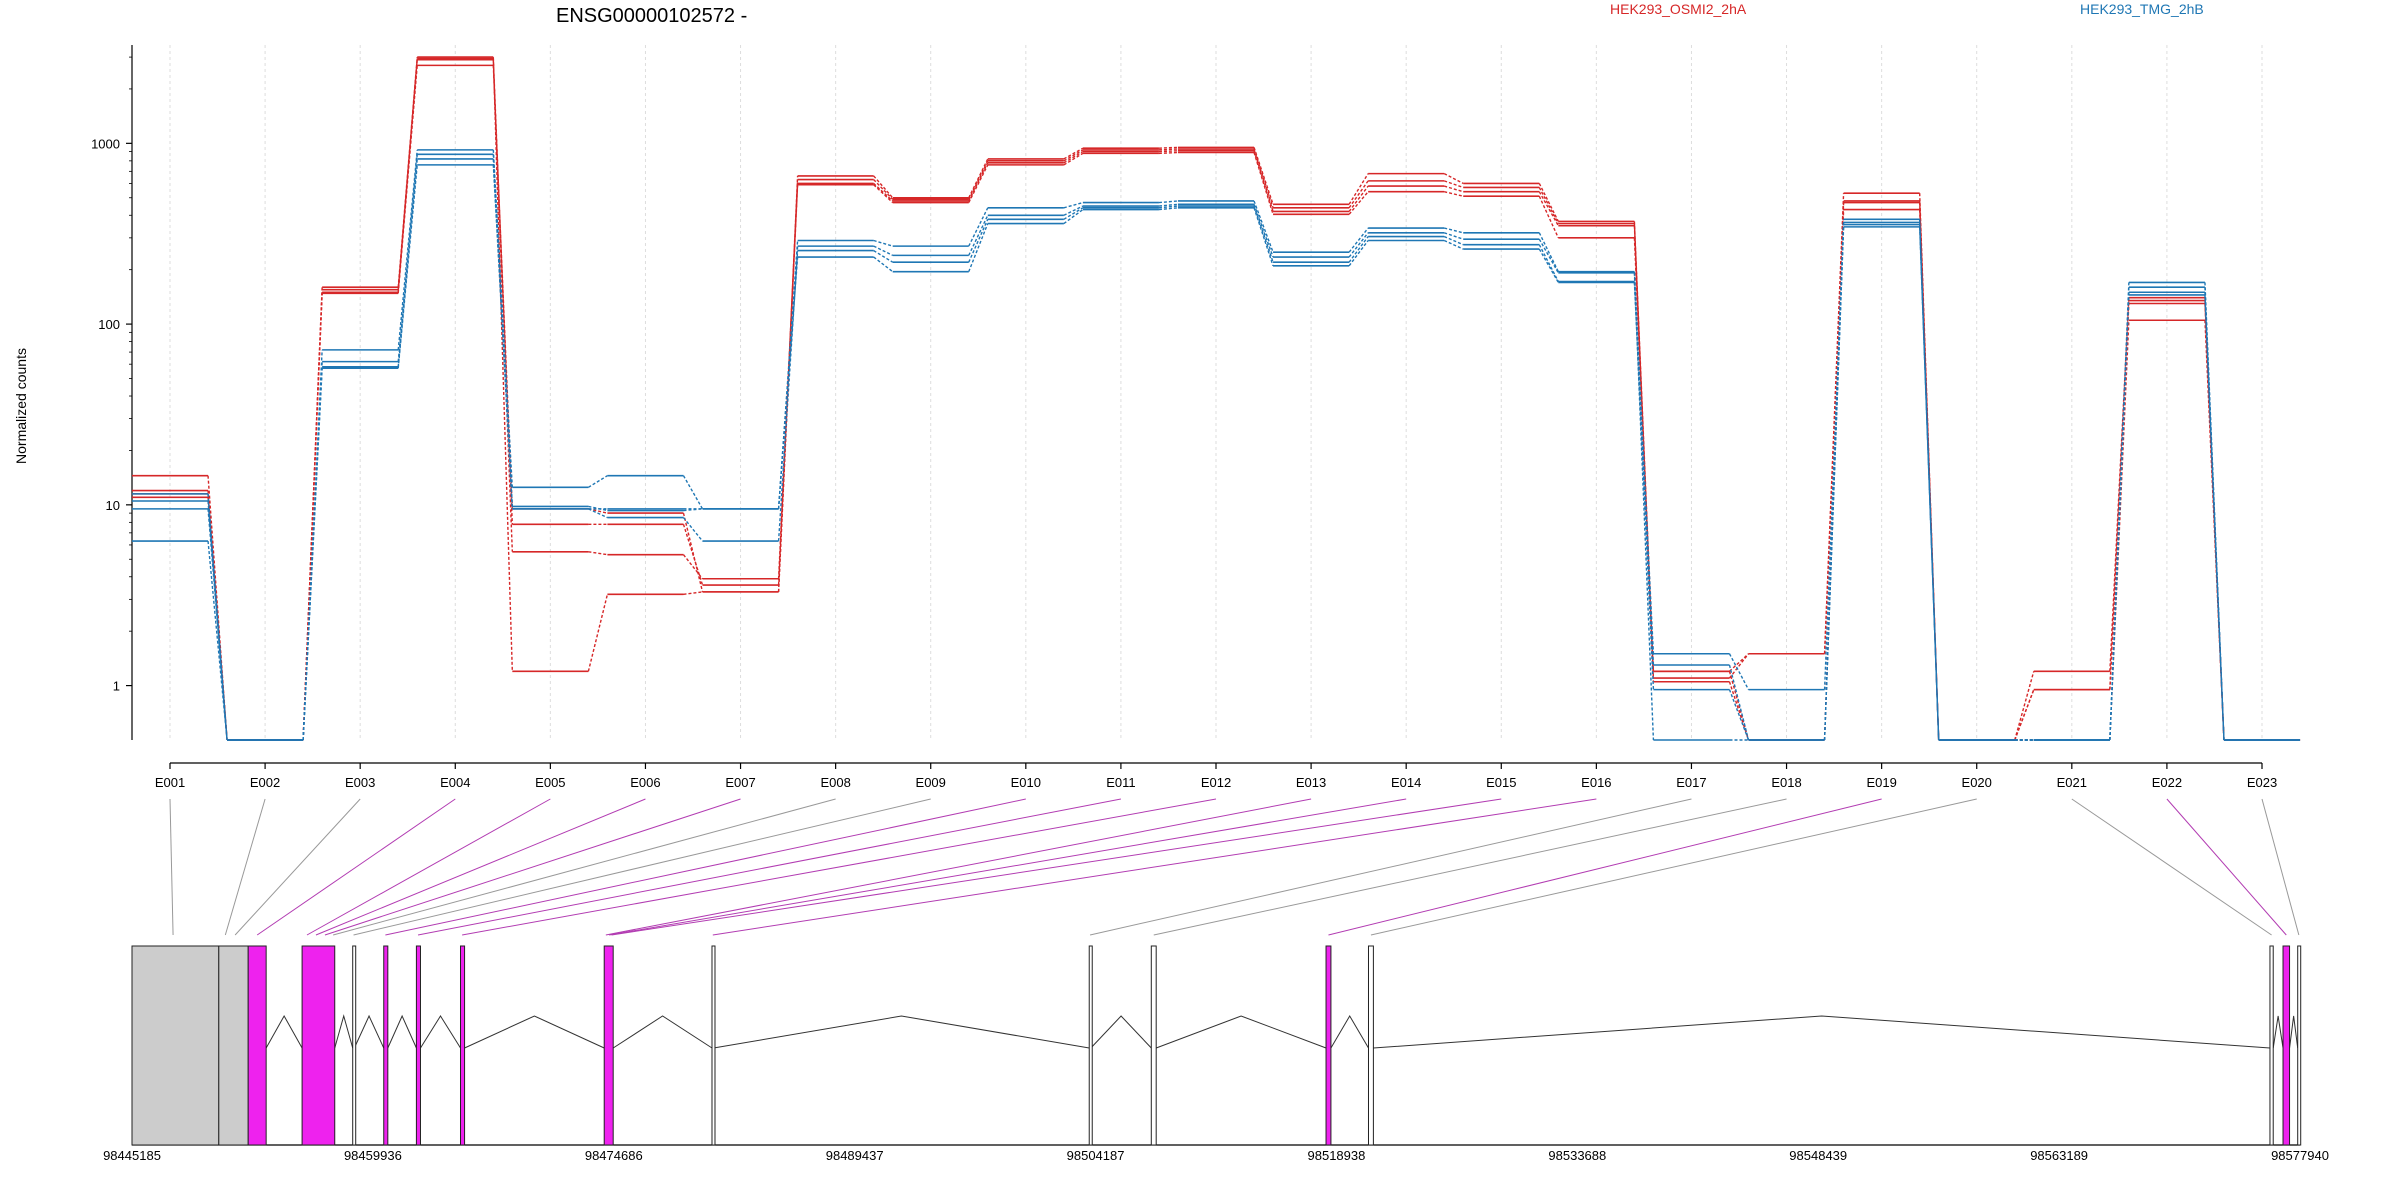  I want to click on coordinate-label: 98459936, so click(373, 1155).